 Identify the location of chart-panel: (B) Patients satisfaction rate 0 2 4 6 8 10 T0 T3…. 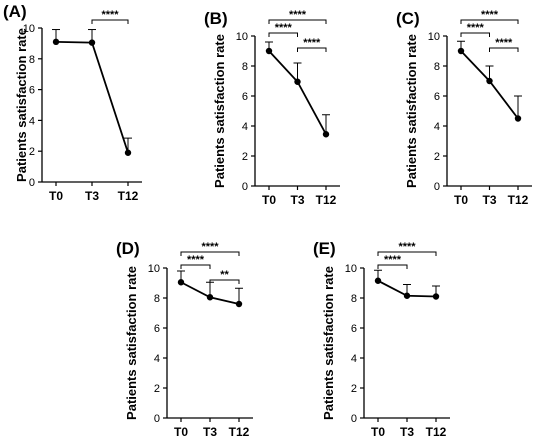
(272, 108).